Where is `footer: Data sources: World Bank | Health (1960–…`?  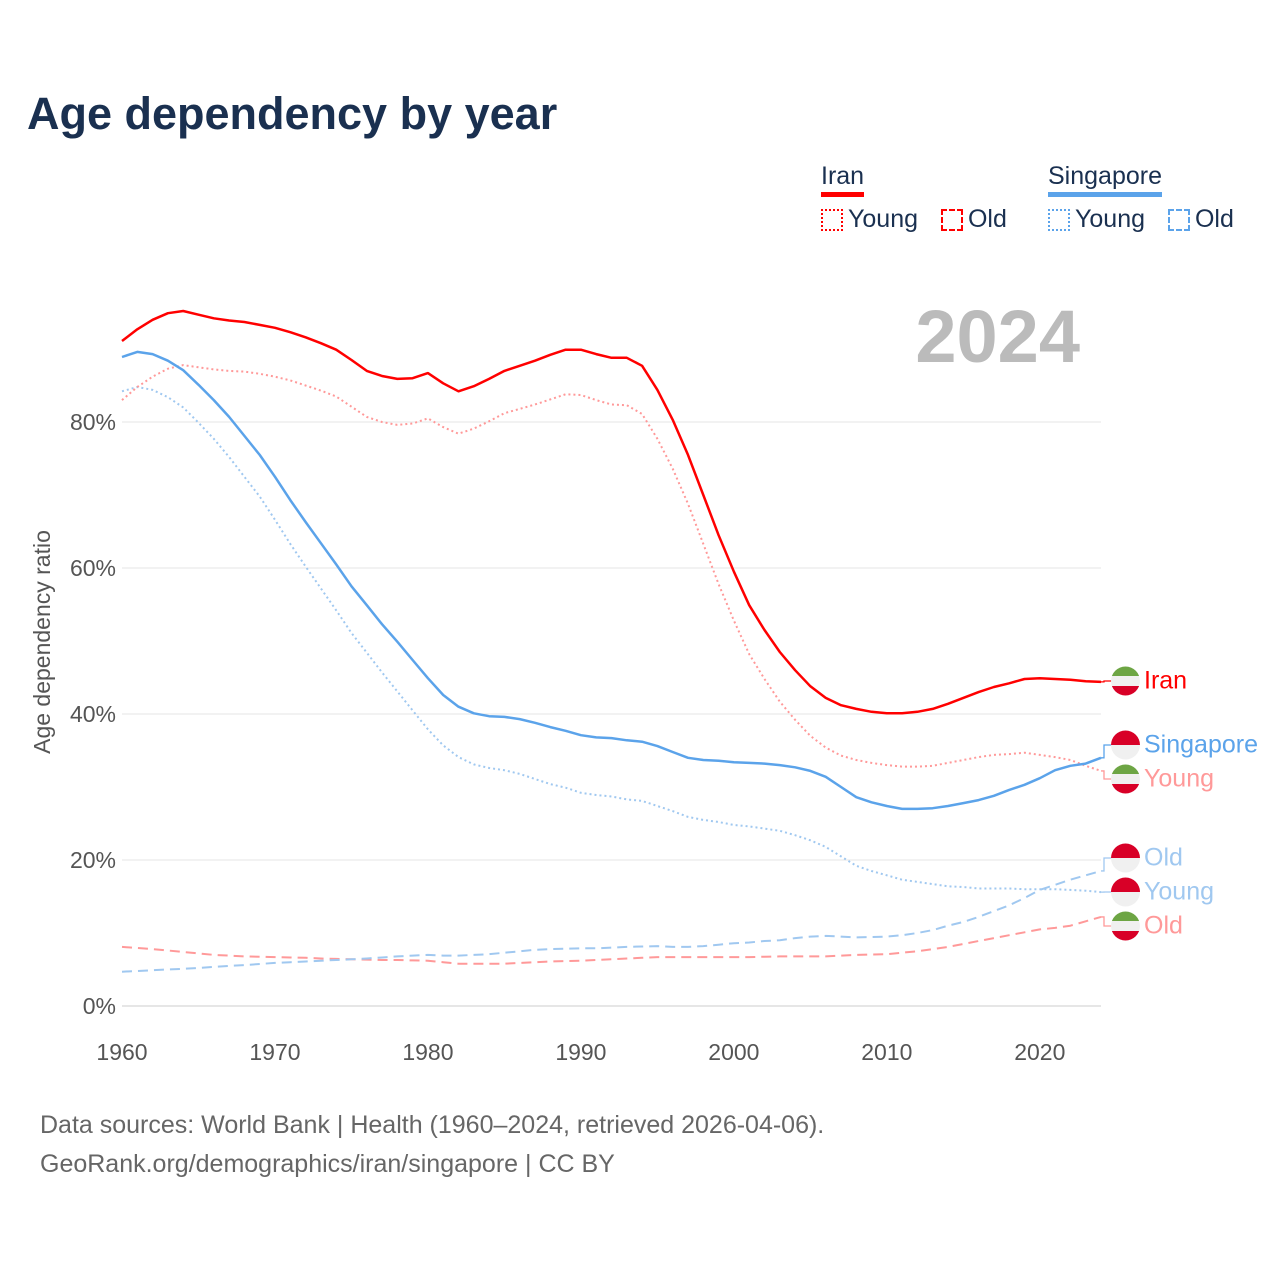
footer: Data sources: World Bank | Health (1960–… is located at coordinates (432, 1145).